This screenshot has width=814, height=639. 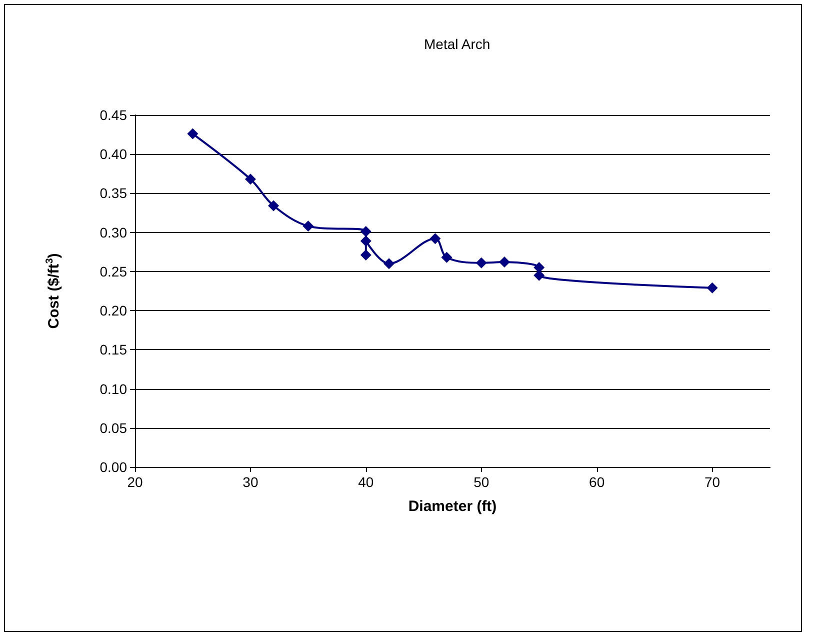 What do you see at coordinates (135, 482) in the screenshot?
I see `x-tick-label: 20` at bounding box center [135, 482].